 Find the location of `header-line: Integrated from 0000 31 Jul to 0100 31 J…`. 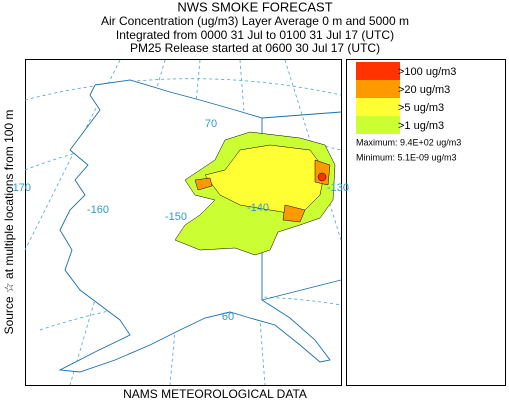

header-line: Integrated from 0000 31 Jul to 0100 31 J… is located at coordinates (255, 35).